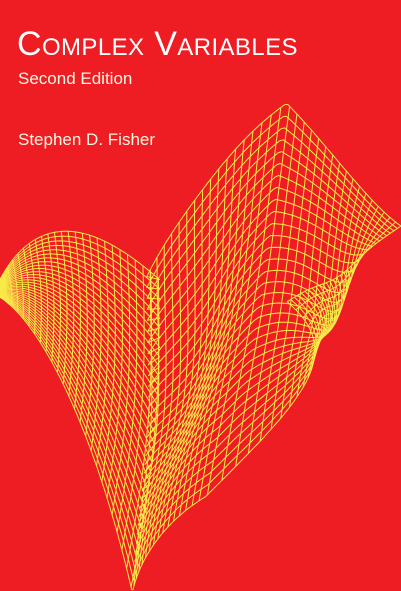  What do you see at coordinates (157, 44) in the screenshot?
I see `book-title: Complex Variables` at bounding box center [157, 44].